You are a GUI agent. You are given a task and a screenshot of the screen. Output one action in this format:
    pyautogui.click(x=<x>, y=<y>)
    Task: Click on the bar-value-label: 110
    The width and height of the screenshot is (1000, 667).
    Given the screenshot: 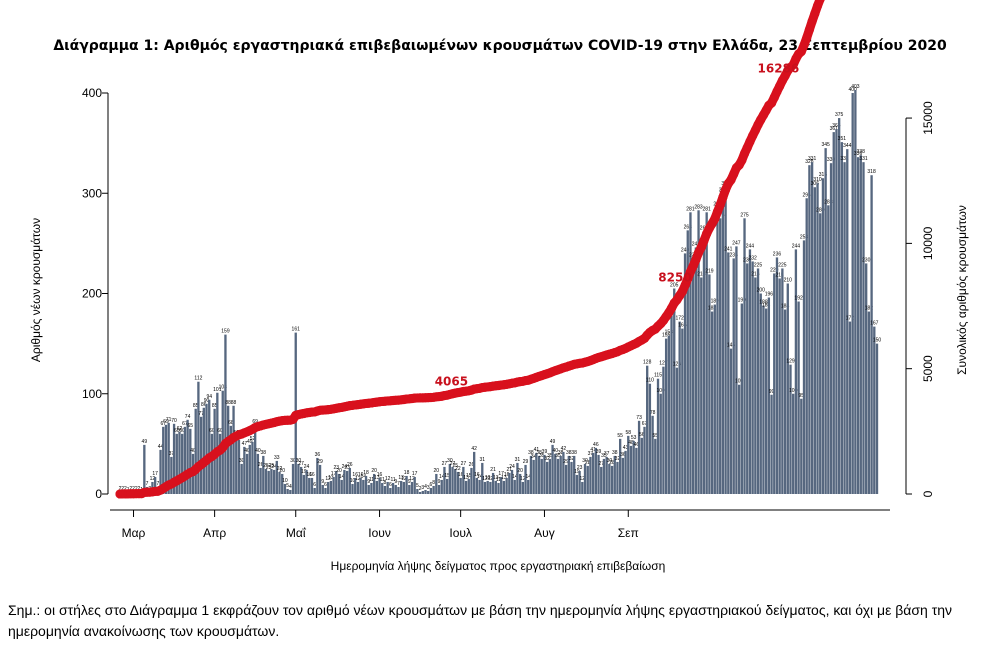 What is the action you would take?
    pyautogui.click(x=650, y=381)
    